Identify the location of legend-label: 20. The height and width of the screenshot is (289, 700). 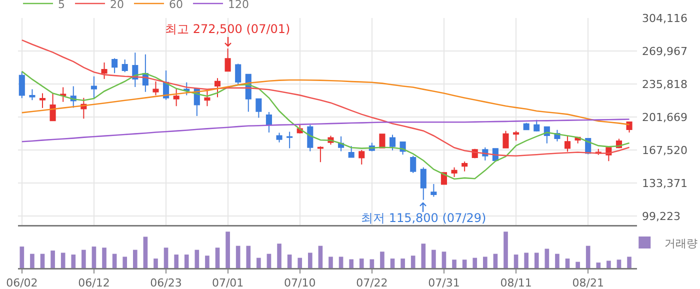
(117, 5).